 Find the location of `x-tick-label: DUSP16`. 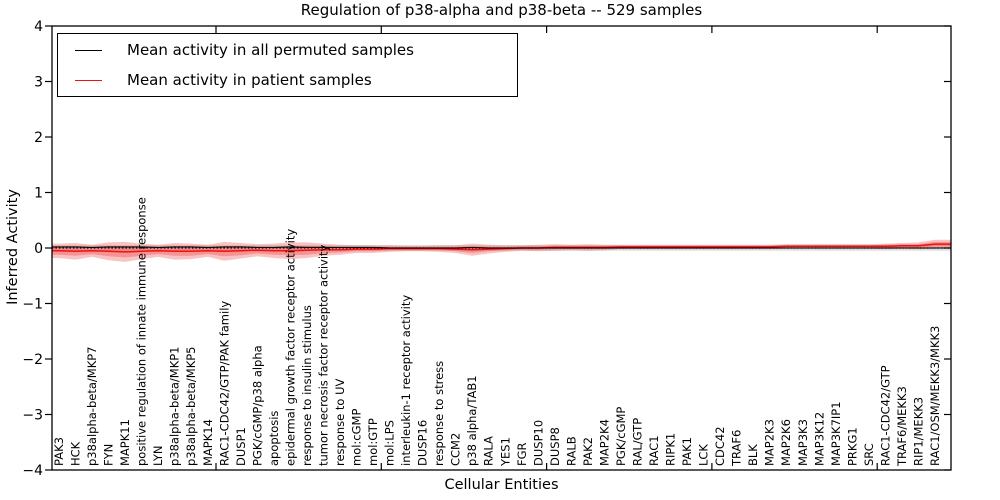

x-tick-label: DUSP16 is located at coordinates (423, 443).